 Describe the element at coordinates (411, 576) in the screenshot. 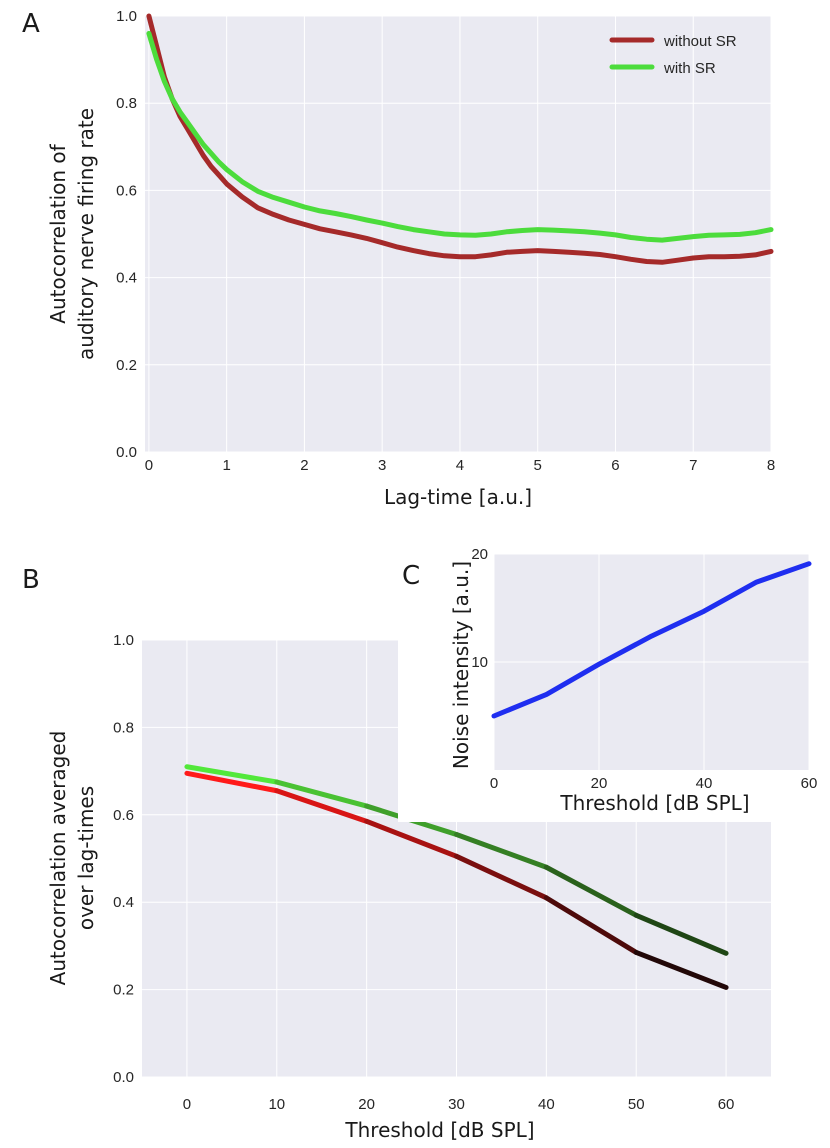

I see `panel-label-c: C` at that location.